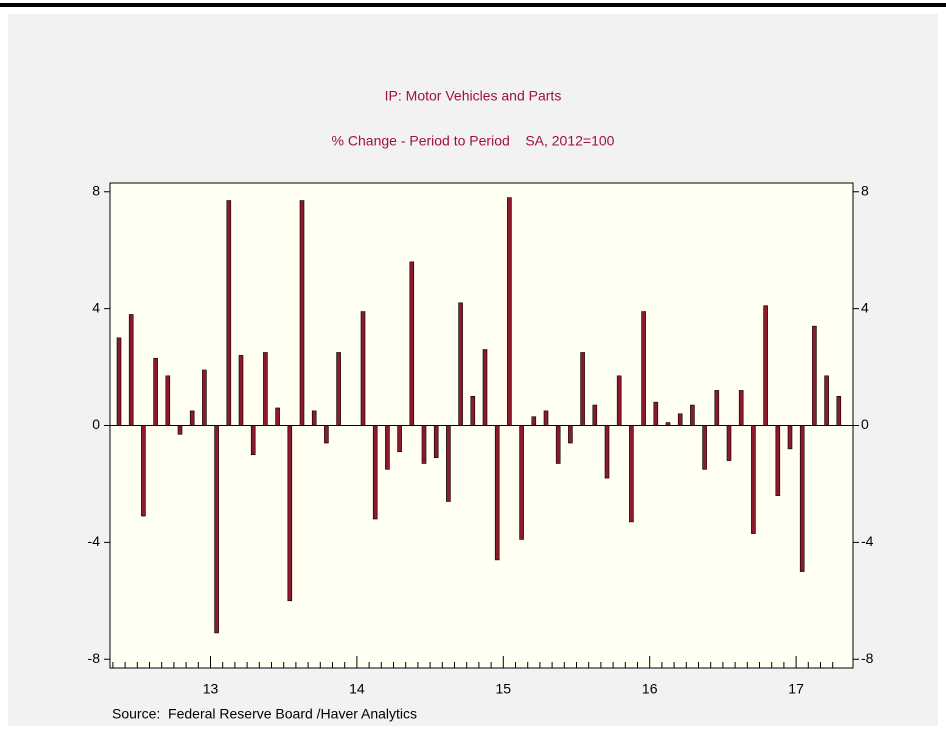 This screenshot has width=946, height=731. What do you see at coordinates (650, 689) in the screenshot?
I see `x-tick-label: 16` at bounding box center [650, 689].